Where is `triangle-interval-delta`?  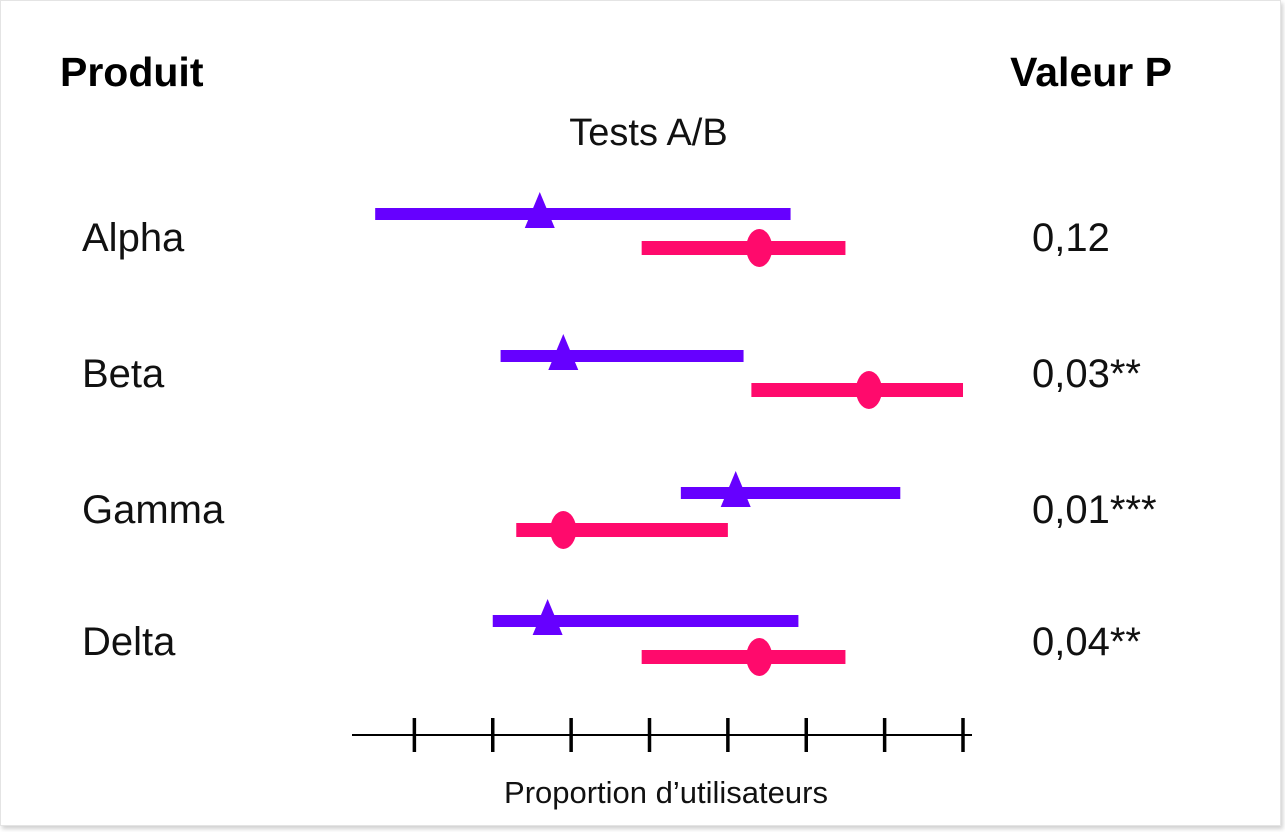
triangle-interval-delta is located at coordinates (645, 621).